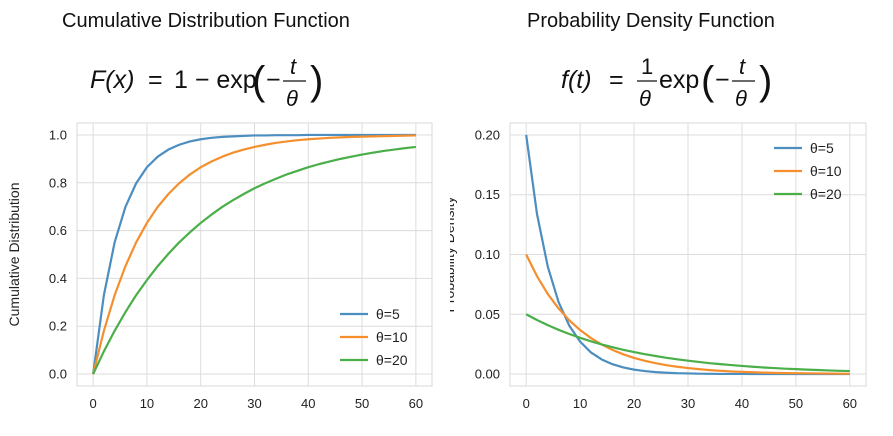  Describe the element at coordinates (292, 98) in the screenshot. I see `cdf-formula-den: θ` at that location.